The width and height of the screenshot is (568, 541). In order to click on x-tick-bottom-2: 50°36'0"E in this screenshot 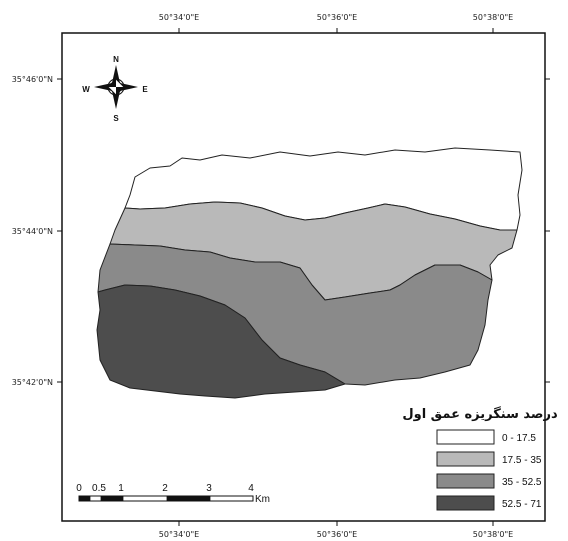, I will do `click(337, 534)`.